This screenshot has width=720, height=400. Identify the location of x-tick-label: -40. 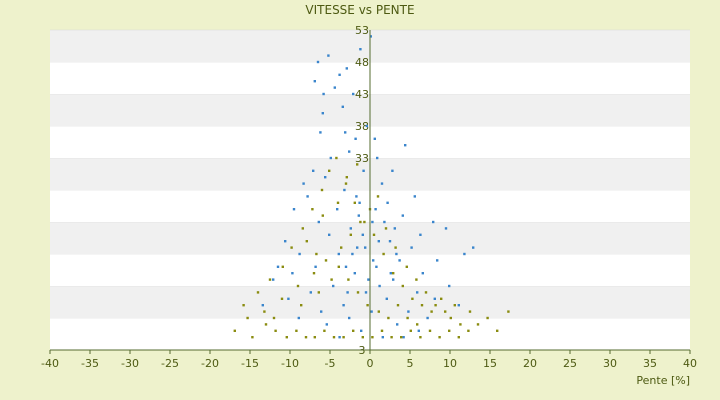
(50, 363).